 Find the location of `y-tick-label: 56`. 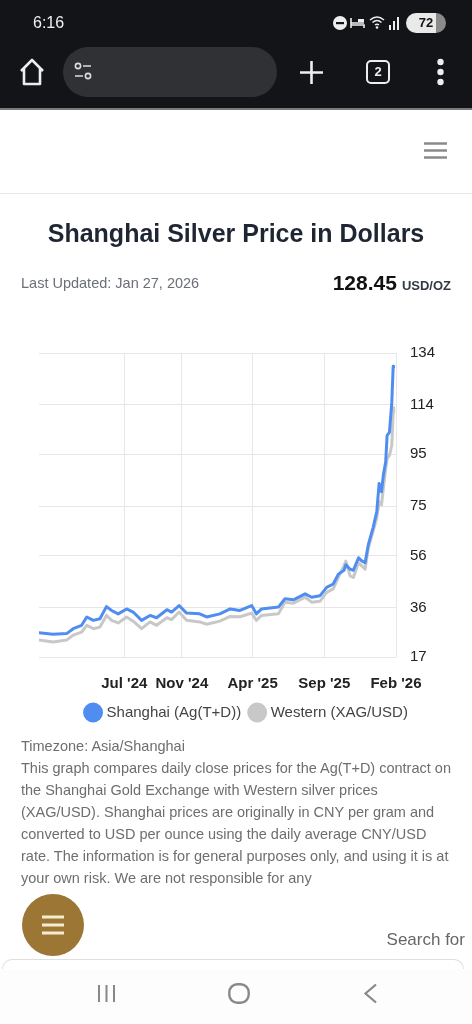

y-tick-label: 56 is located at coordinates (418, 554).